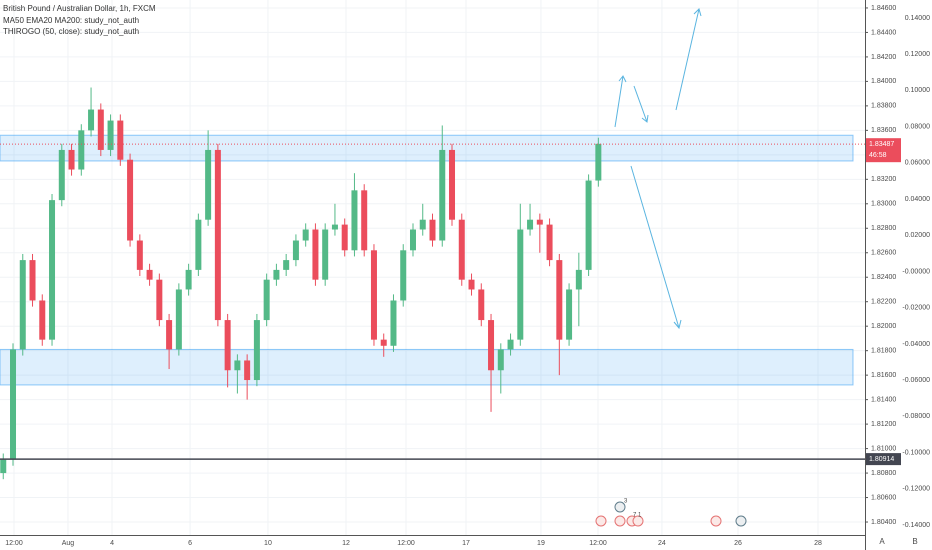 This screenshot has width=932, height=550. Describe the element at coordinates (883, 106) in the screenshot. I see `y-tick-label: 1.83800` at that location.